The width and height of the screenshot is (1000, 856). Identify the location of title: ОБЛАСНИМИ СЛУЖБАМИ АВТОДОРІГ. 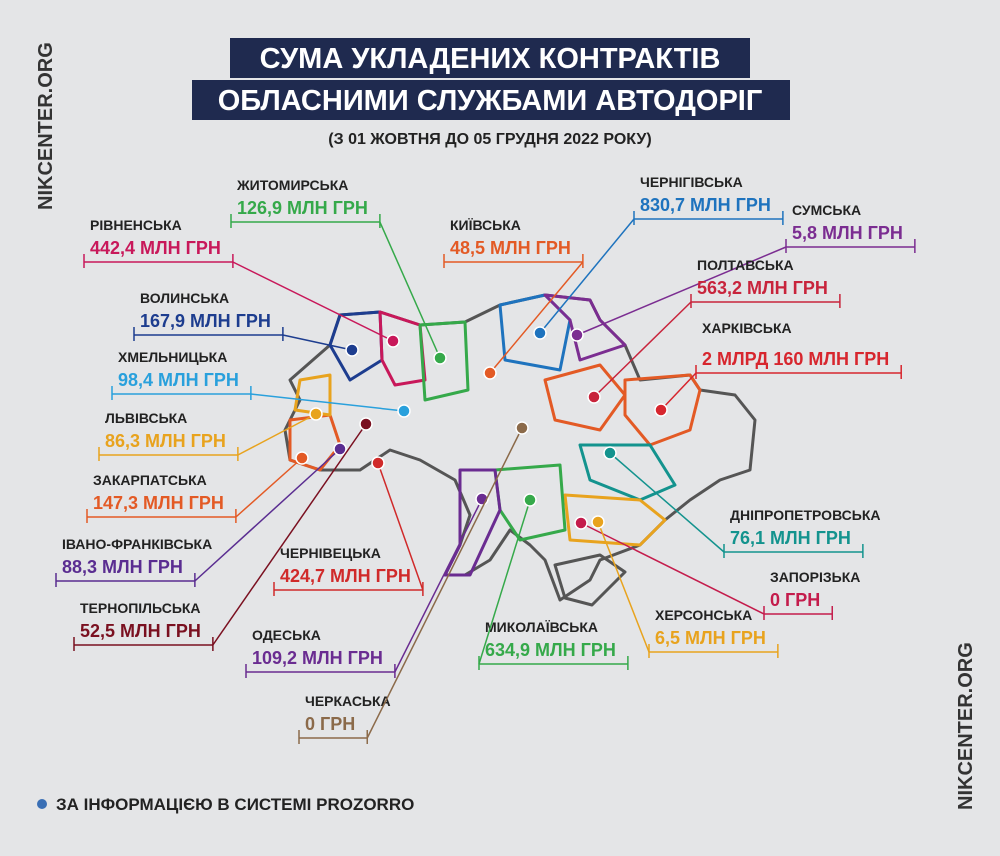
(490, 101).